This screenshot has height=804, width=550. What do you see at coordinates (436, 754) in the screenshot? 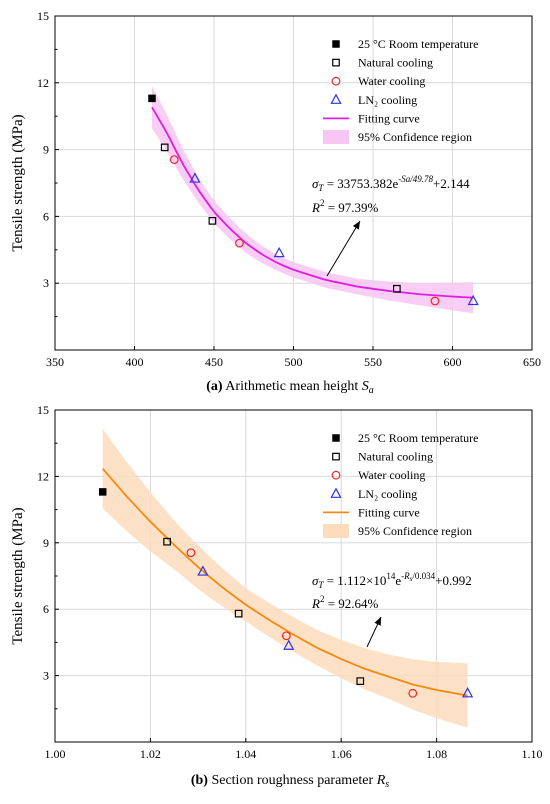
I see `x-tick-label: 1.08` at bounding box center [436, 754].